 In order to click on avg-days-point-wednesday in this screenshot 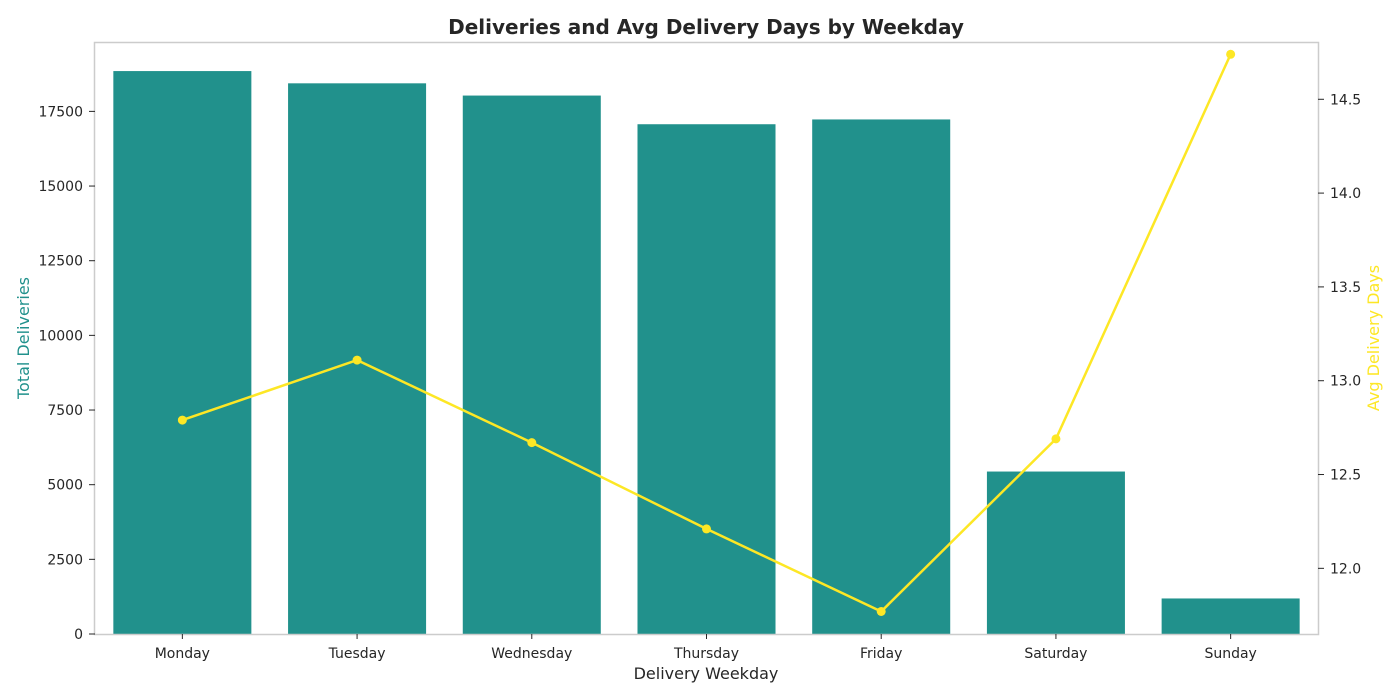, I will do `click(532, 443)`.